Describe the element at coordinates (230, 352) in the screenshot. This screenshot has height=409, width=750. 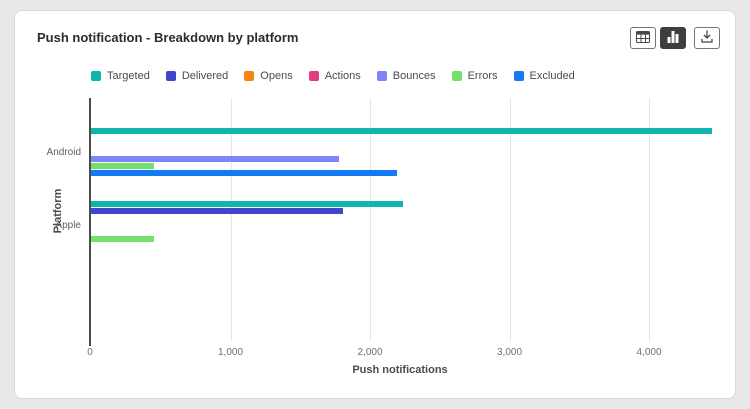
I see `x-tick-label: 1,000` at that location.